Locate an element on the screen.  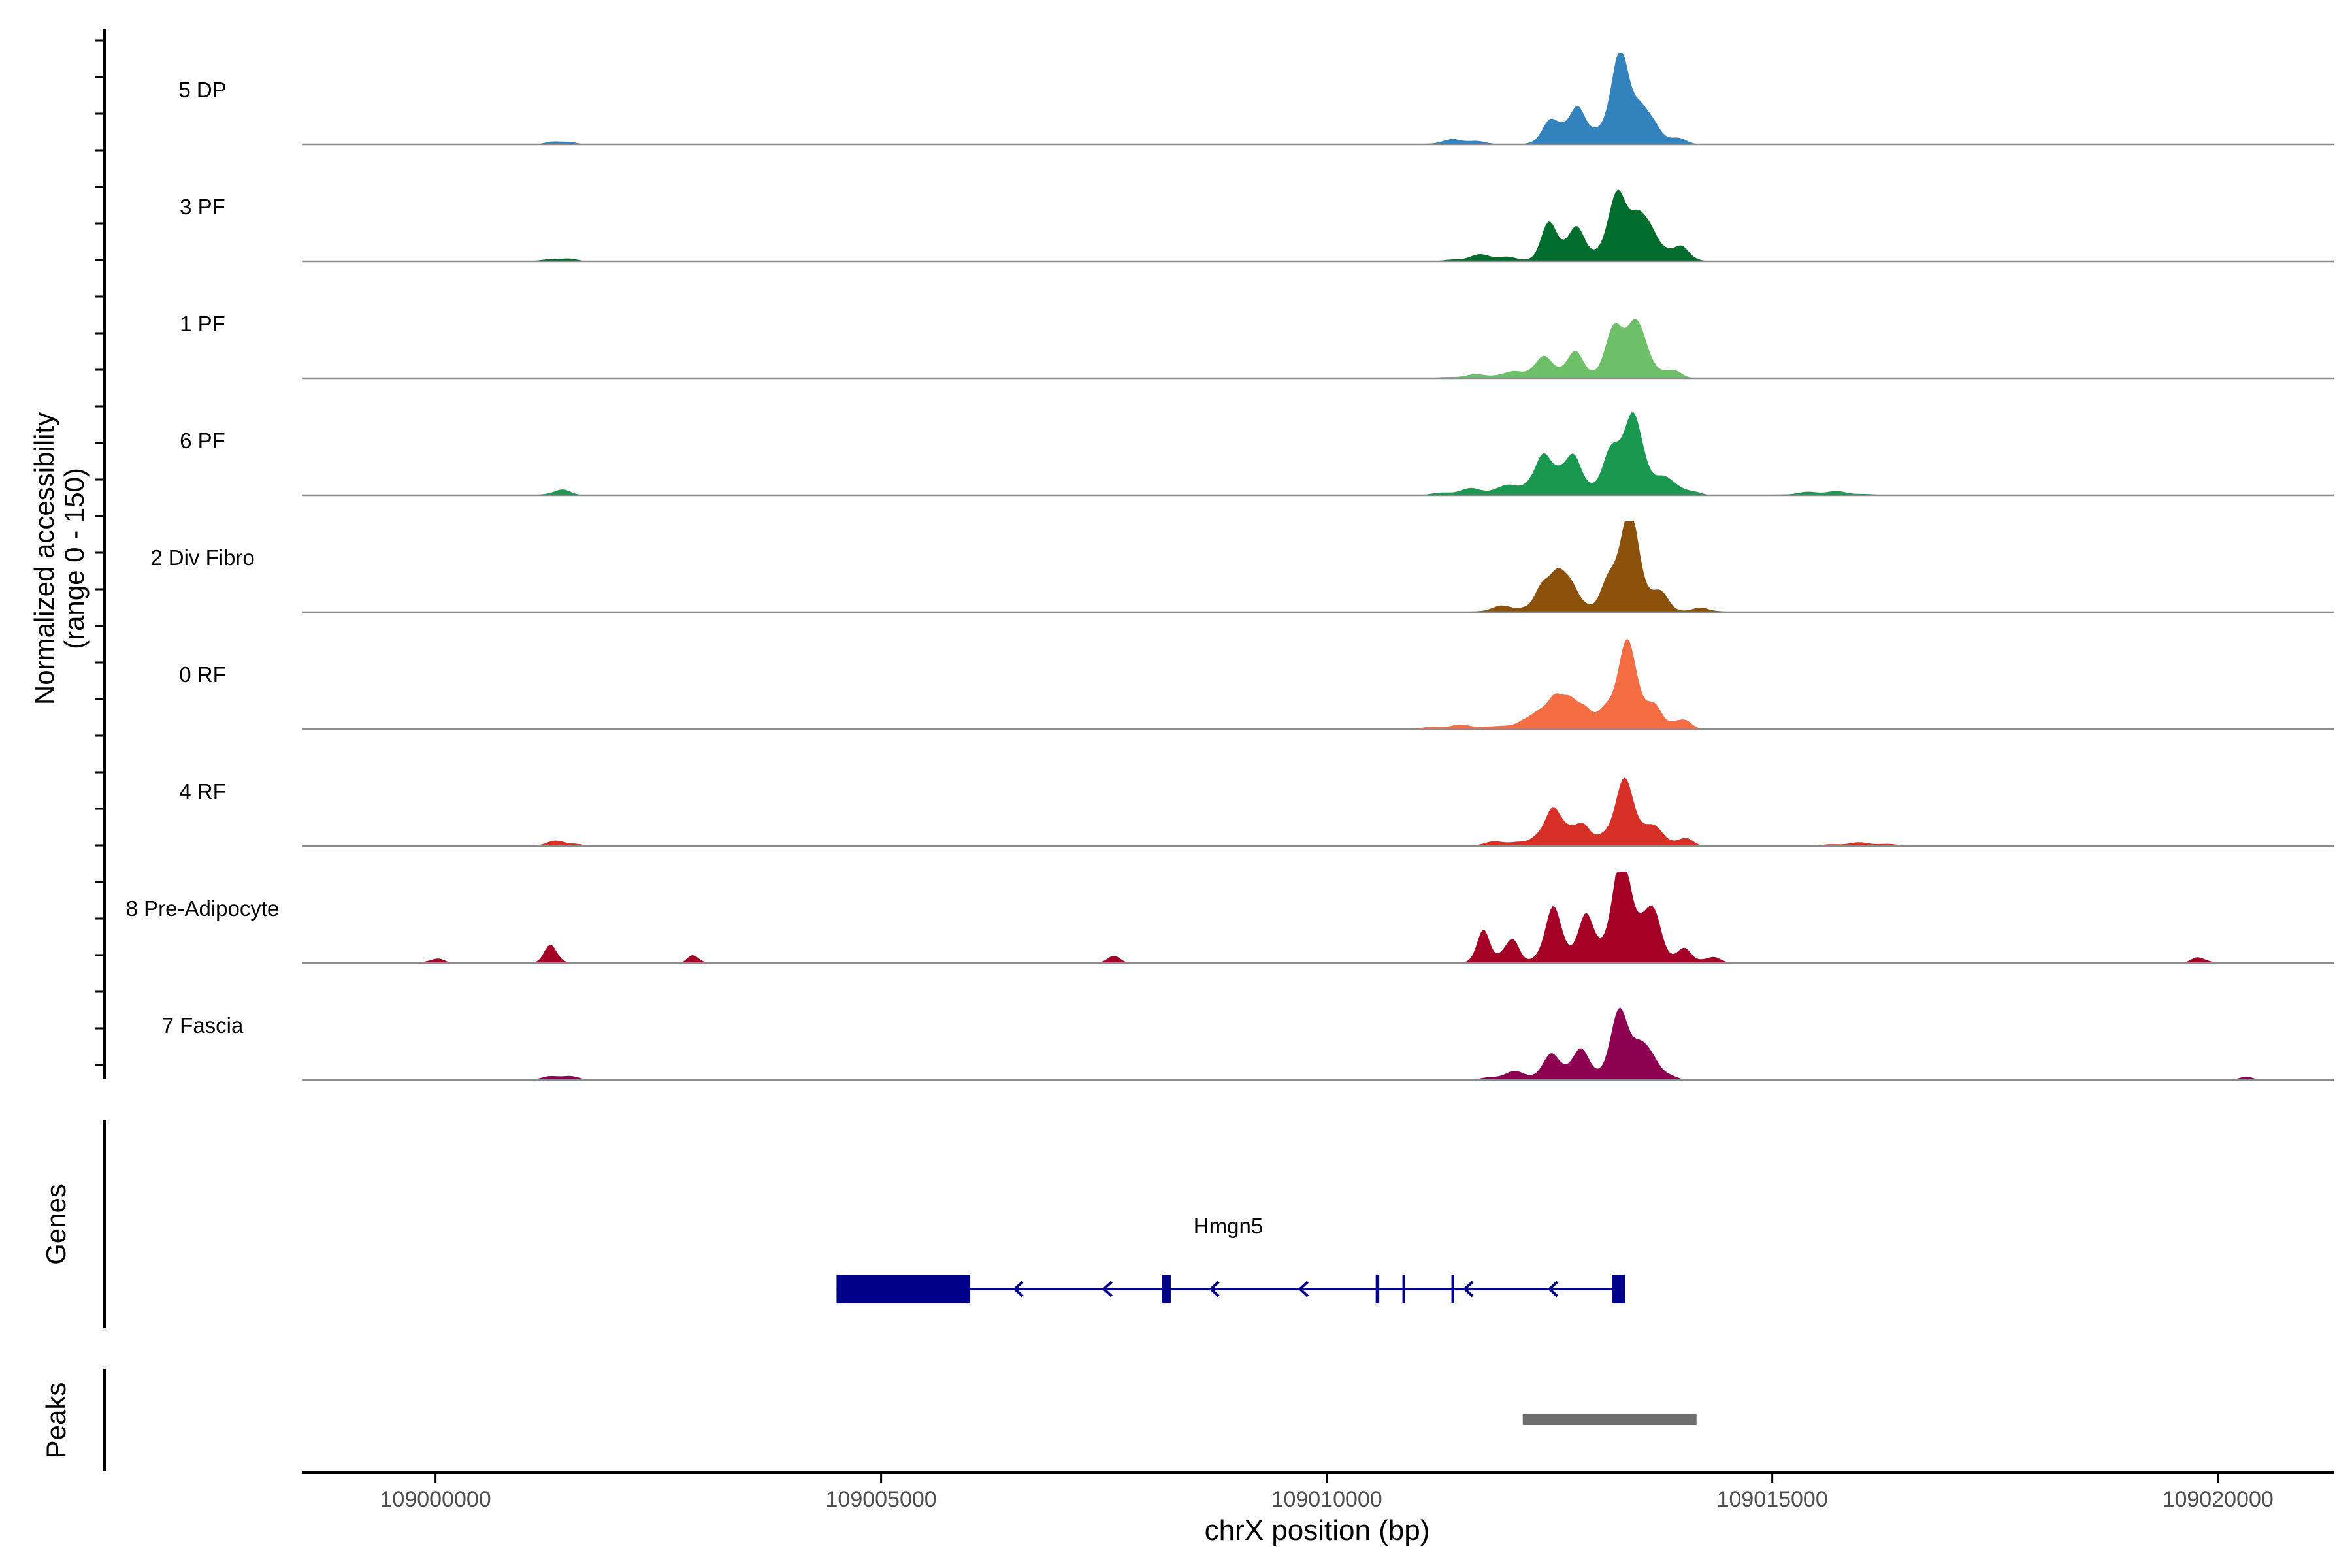
x-tick-label: 109015000 is located at coordinates (1772, 1499).